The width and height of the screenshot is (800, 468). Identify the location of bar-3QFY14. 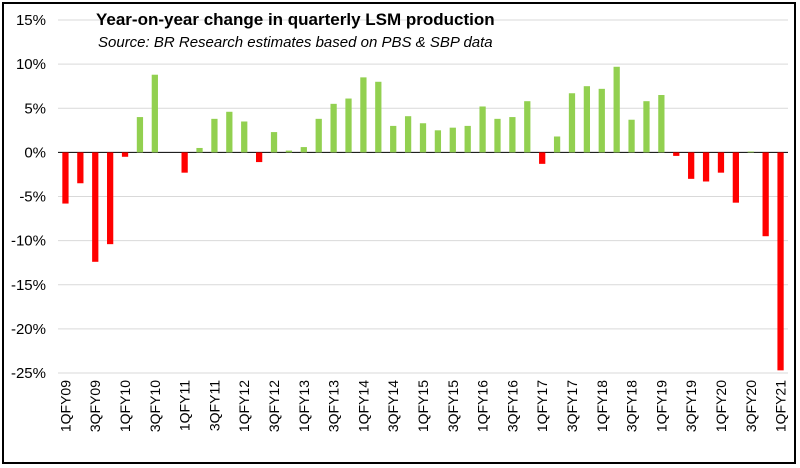
(393, 139).